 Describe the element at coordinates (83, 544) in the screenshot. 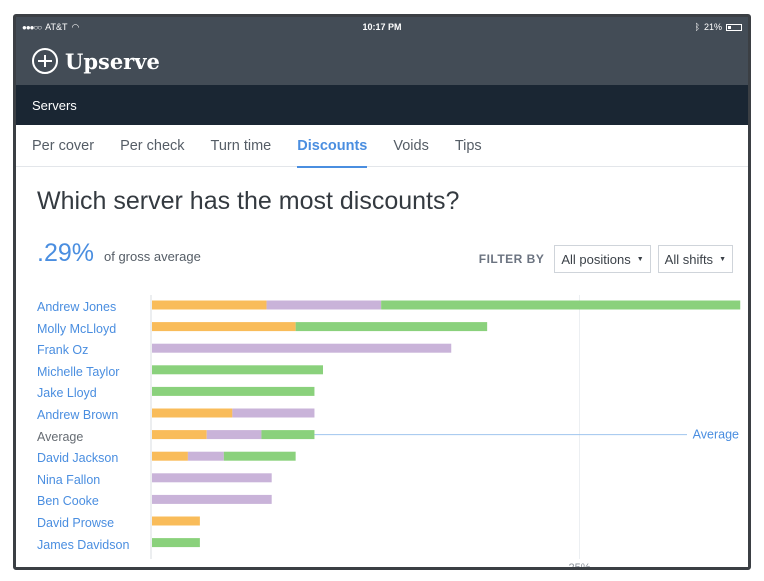

I see `server-name-james-davidson: James Davidson` at that location.